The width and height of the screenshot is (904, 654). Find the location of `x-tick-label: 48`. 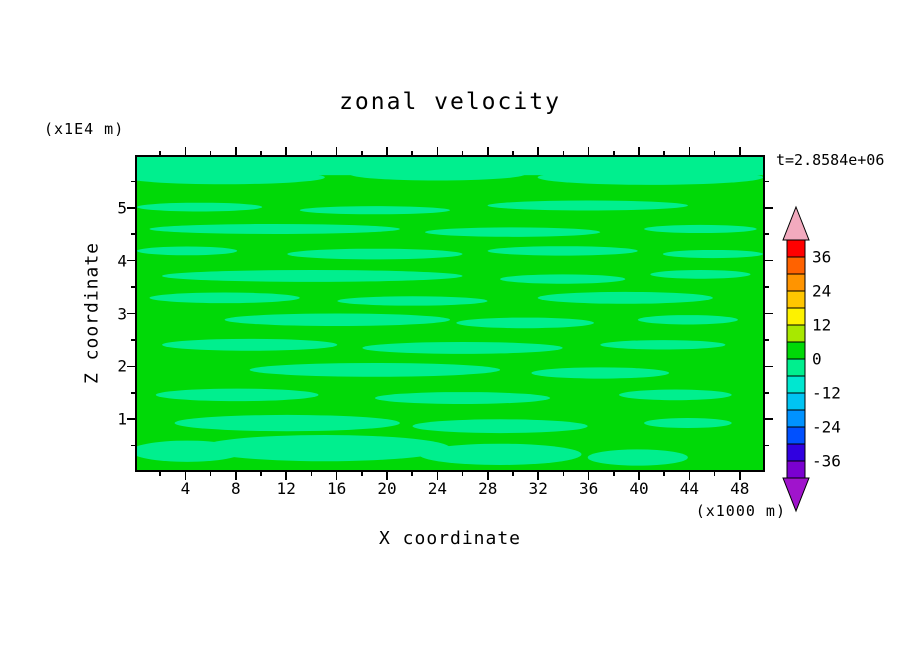

x-tick-label: 48 is located at coordinates (740, 488).